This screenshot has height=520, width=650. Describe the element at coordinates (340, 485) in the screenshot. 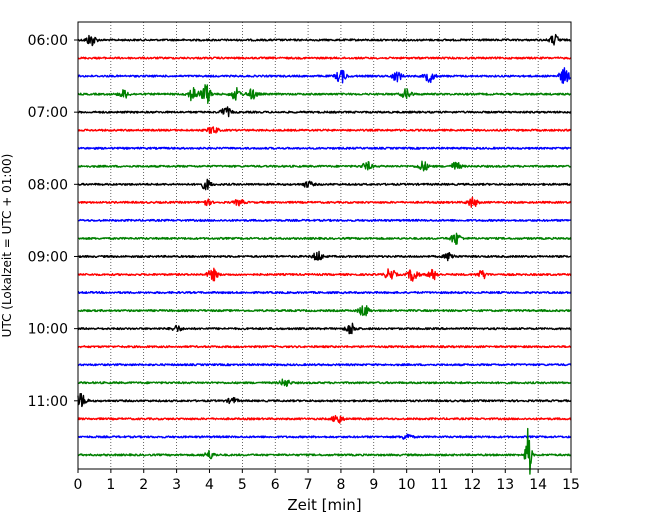

I see `x-tick-label: 8` at that location.